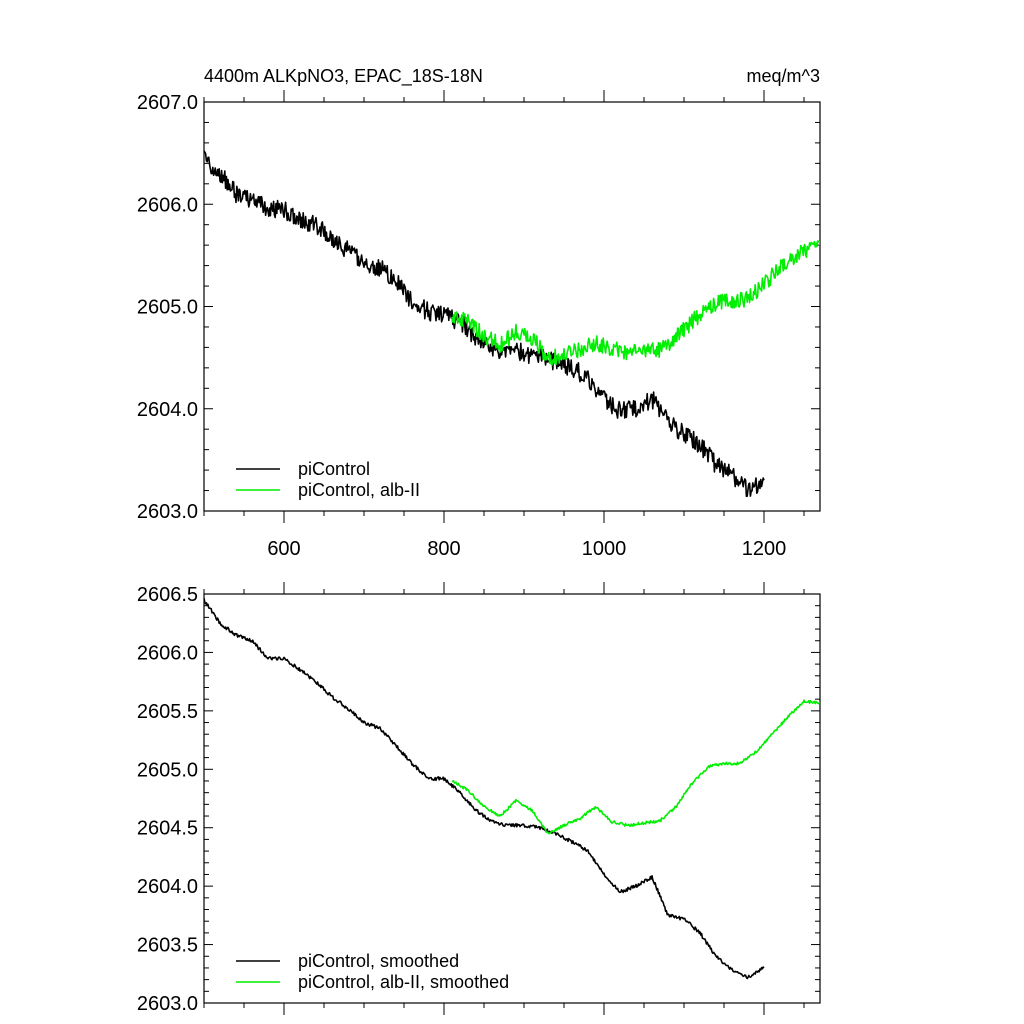  I want to click on y-tick-label: 2603.5, so click(167, 946).